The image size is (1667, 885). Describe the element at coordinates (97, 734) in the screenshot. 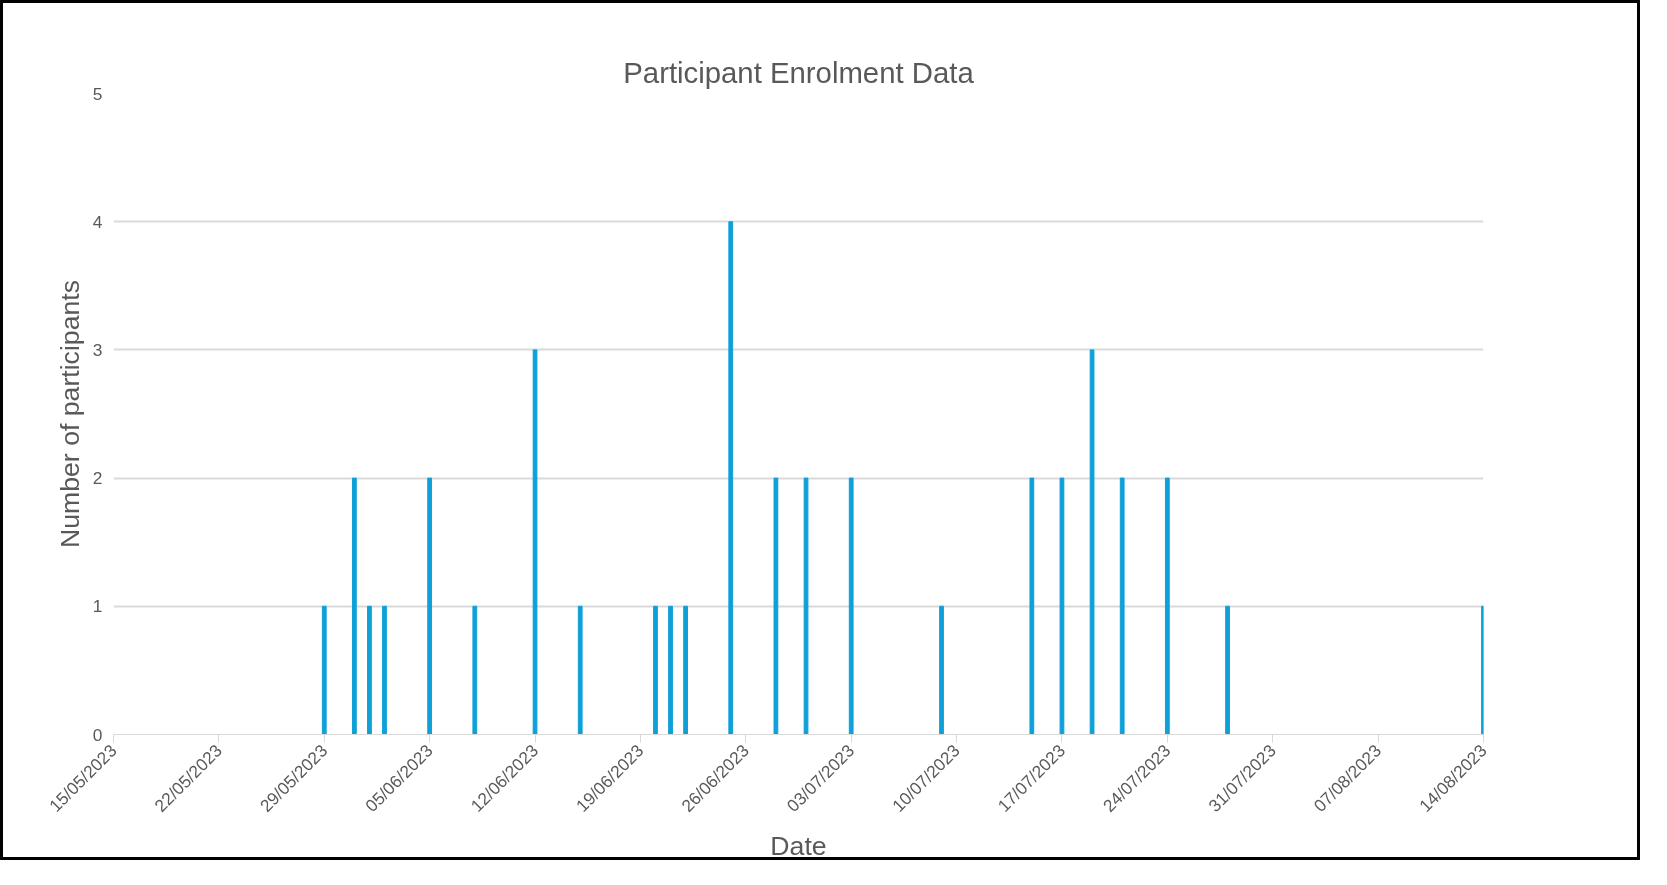

I see `y-tick-label: 0` at that location.